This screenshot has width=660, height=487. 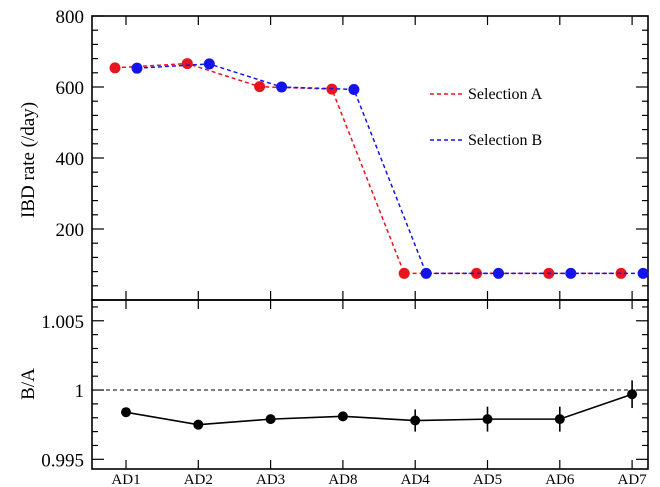 I want to click on ratio-line, so click(x=379, y=409).